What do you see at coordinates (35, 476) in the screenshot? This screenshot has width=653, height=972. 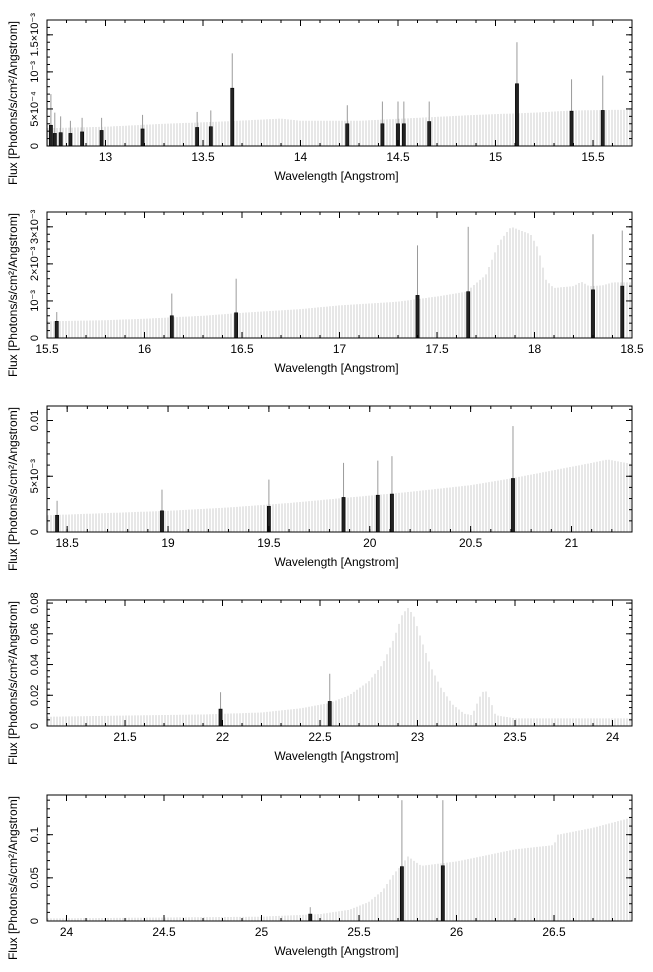 I see `y-tick-label: 5×10⁻³` at bounding box center [35, 476].